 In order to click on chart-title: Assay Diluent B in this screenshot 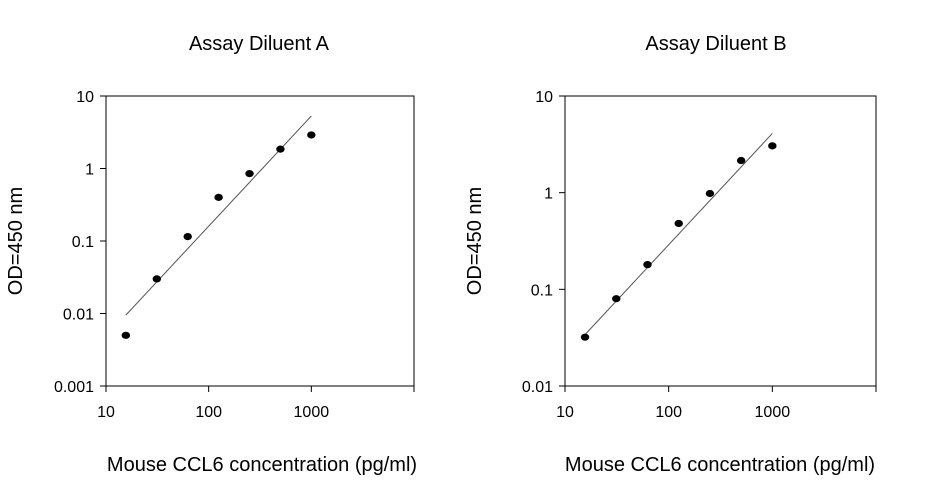, I will do `click(715, 44)`.